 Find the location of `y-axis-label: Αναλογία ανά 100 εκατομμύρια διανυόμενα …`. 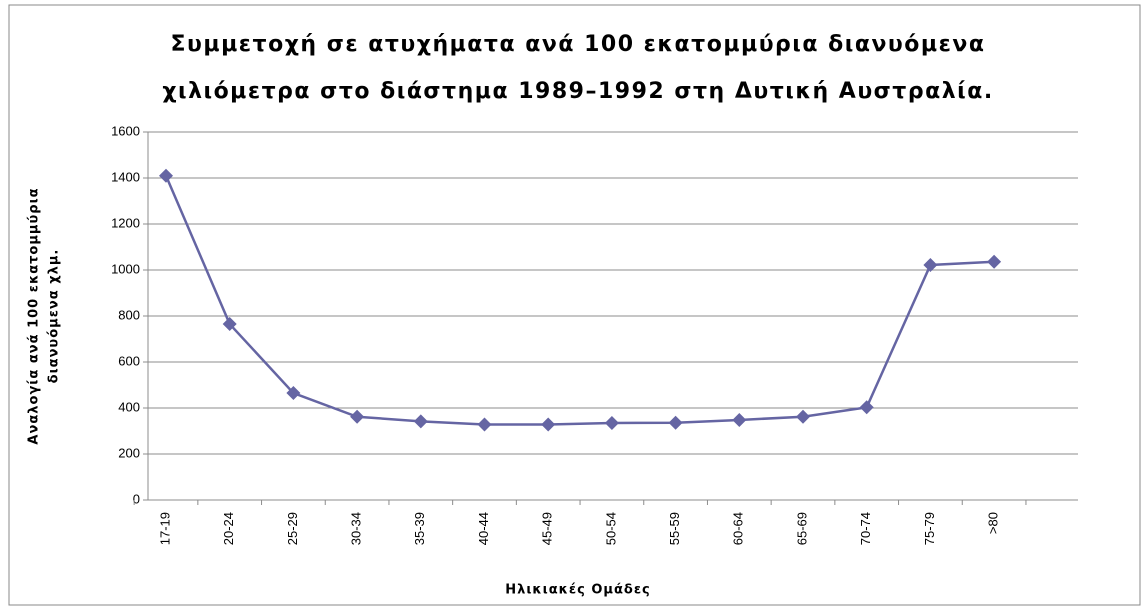

y-axis-label: Αναλογία ανά 100 εκατομμύρια διανυόμενα … is located at coordinates (44, 315).